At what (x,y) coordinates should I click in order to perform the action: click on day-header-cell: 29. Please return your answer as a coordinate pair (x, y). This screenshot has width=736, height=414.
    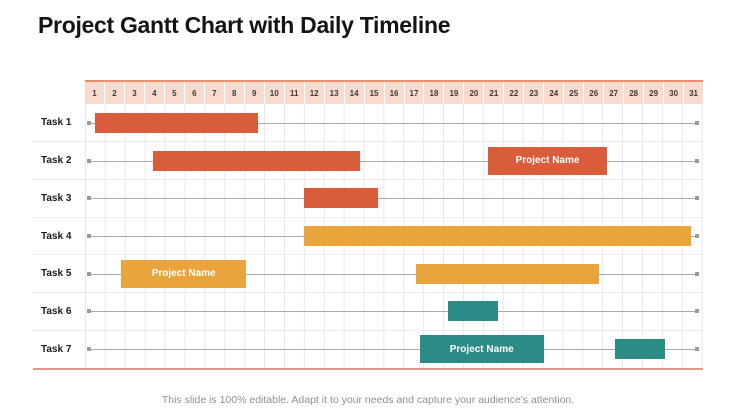
    Looking at the image, I should click on (654, 93).